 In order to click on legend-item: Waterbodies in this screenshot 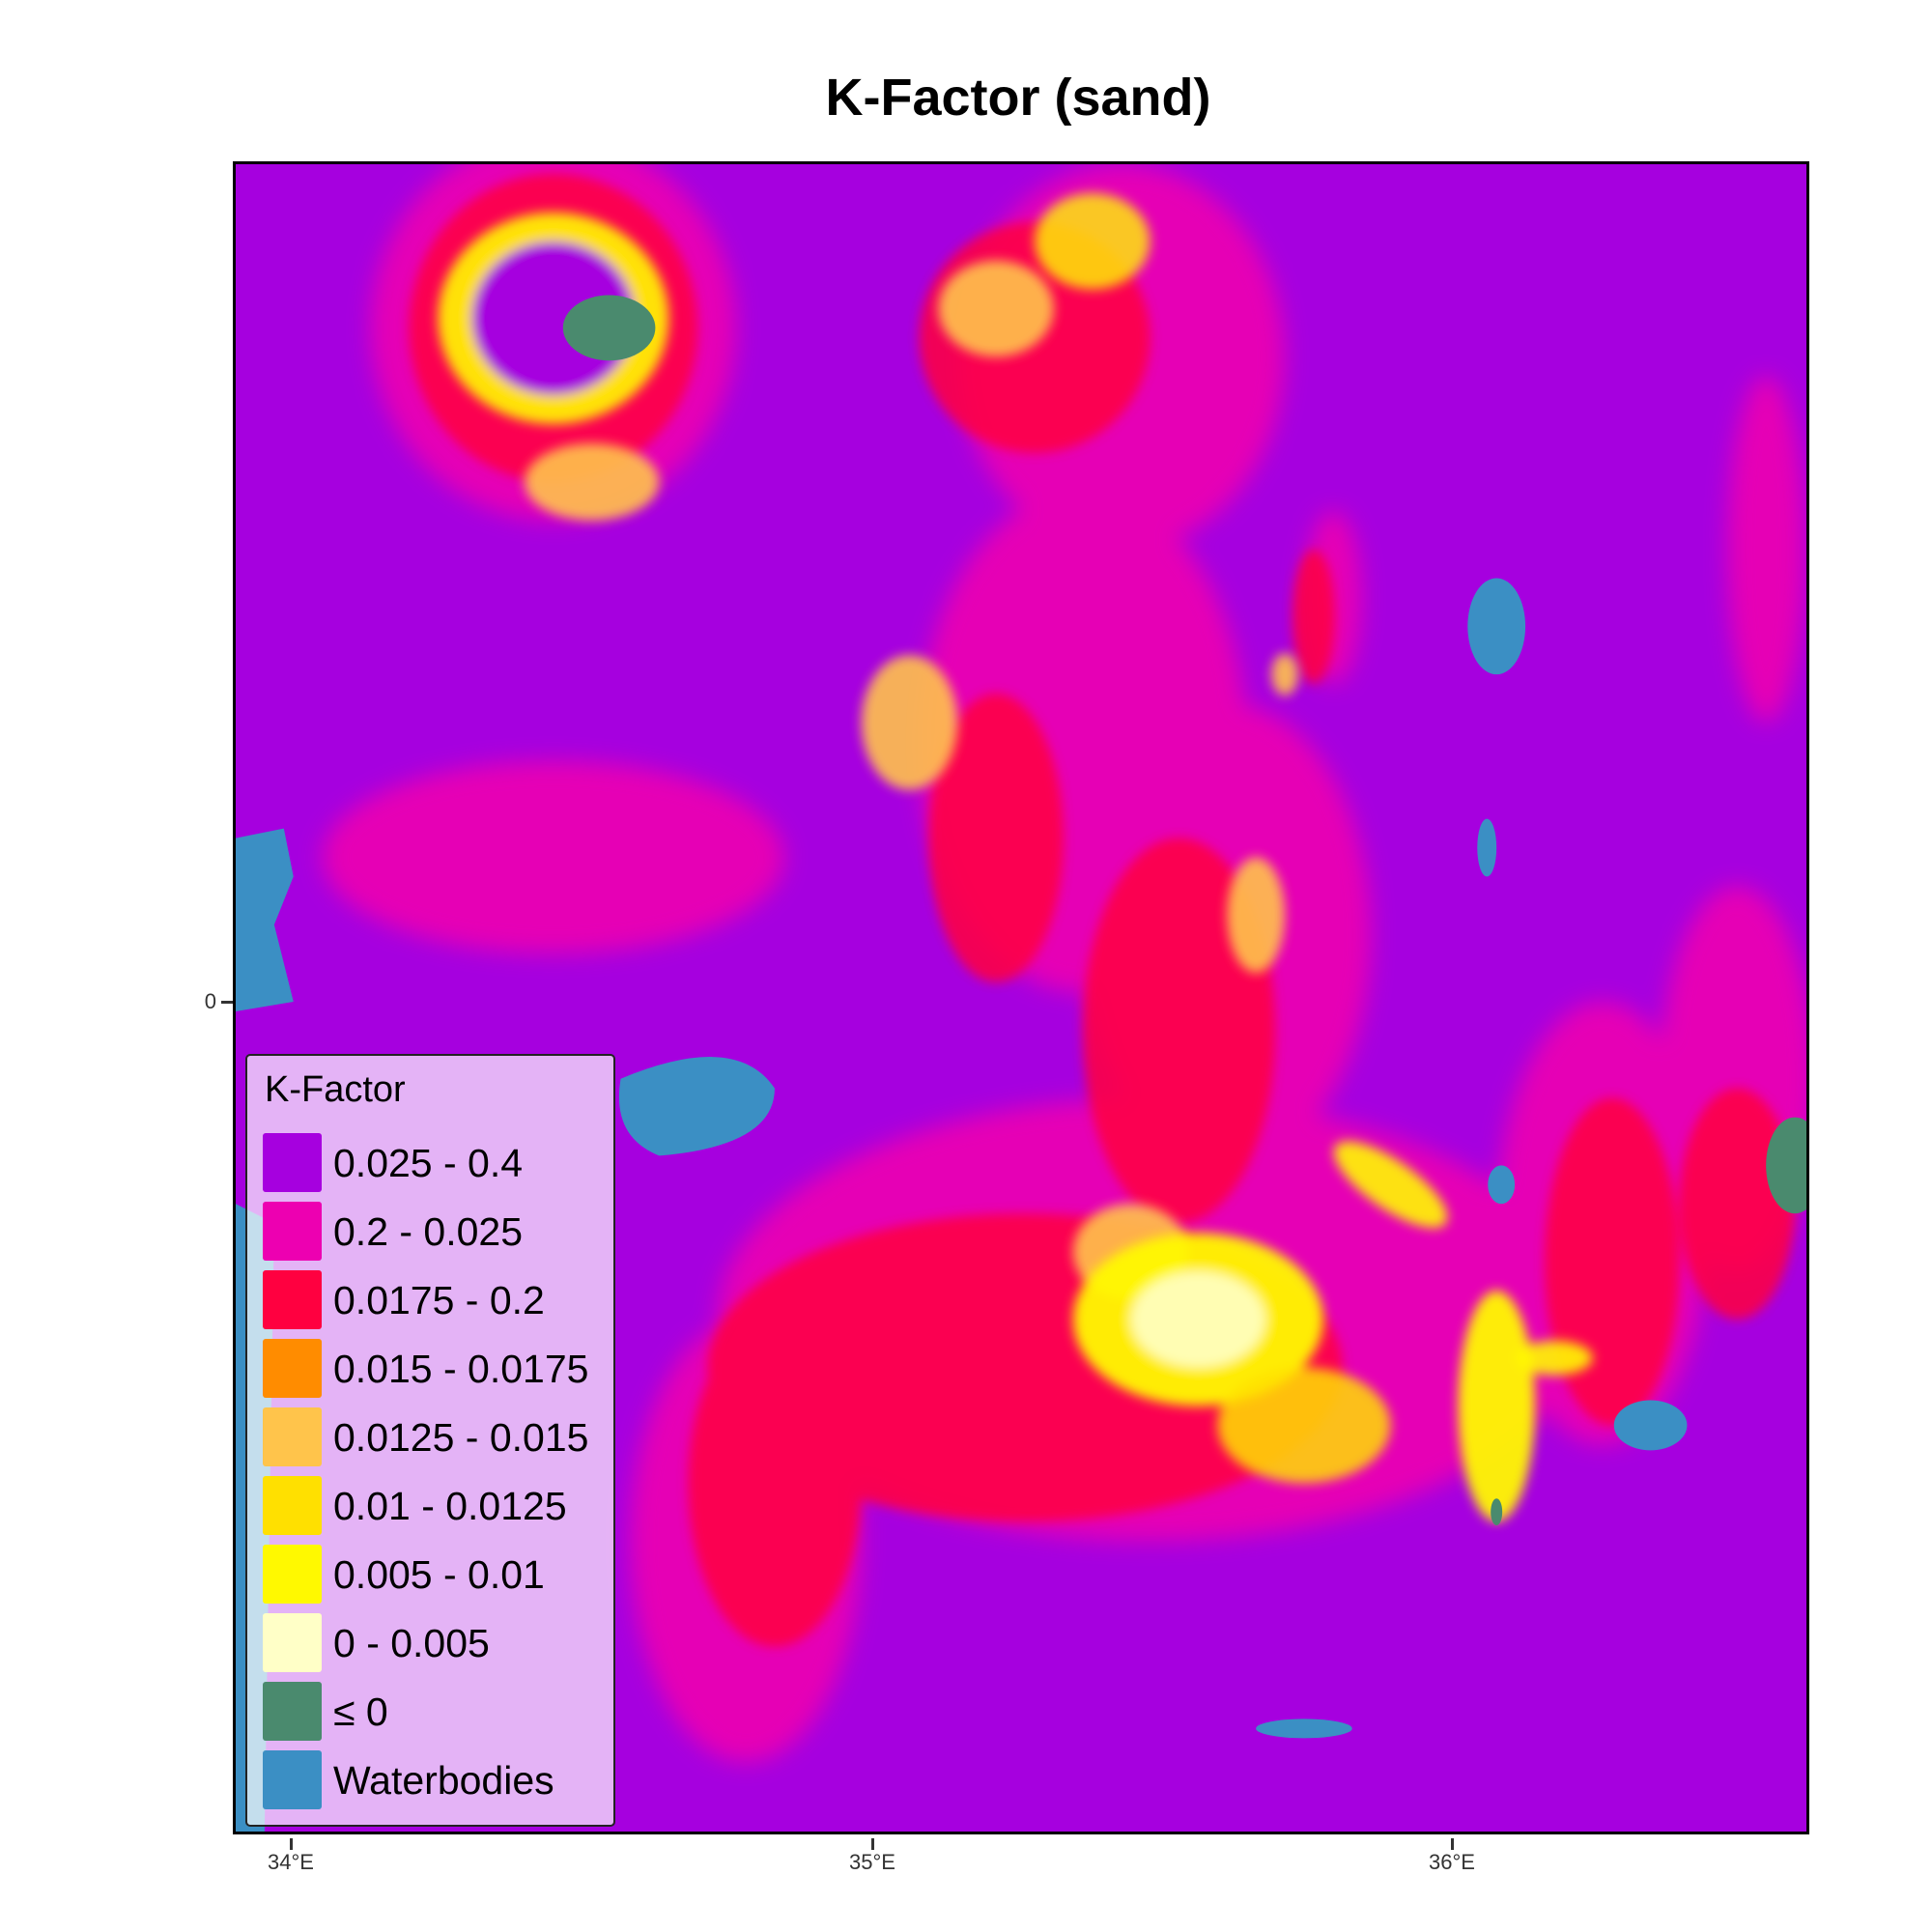, I will do `click(437, 1780)`.